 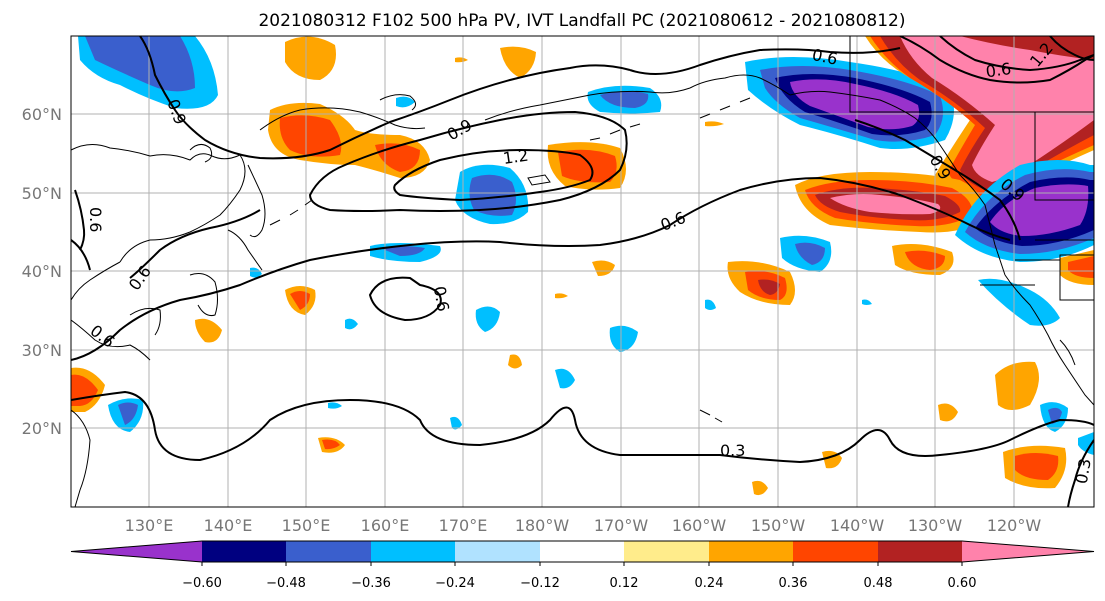 I want to click on latitude-labels: 20°N 30°N 40°N 50°N 60°N, so click(x=42, y=271).